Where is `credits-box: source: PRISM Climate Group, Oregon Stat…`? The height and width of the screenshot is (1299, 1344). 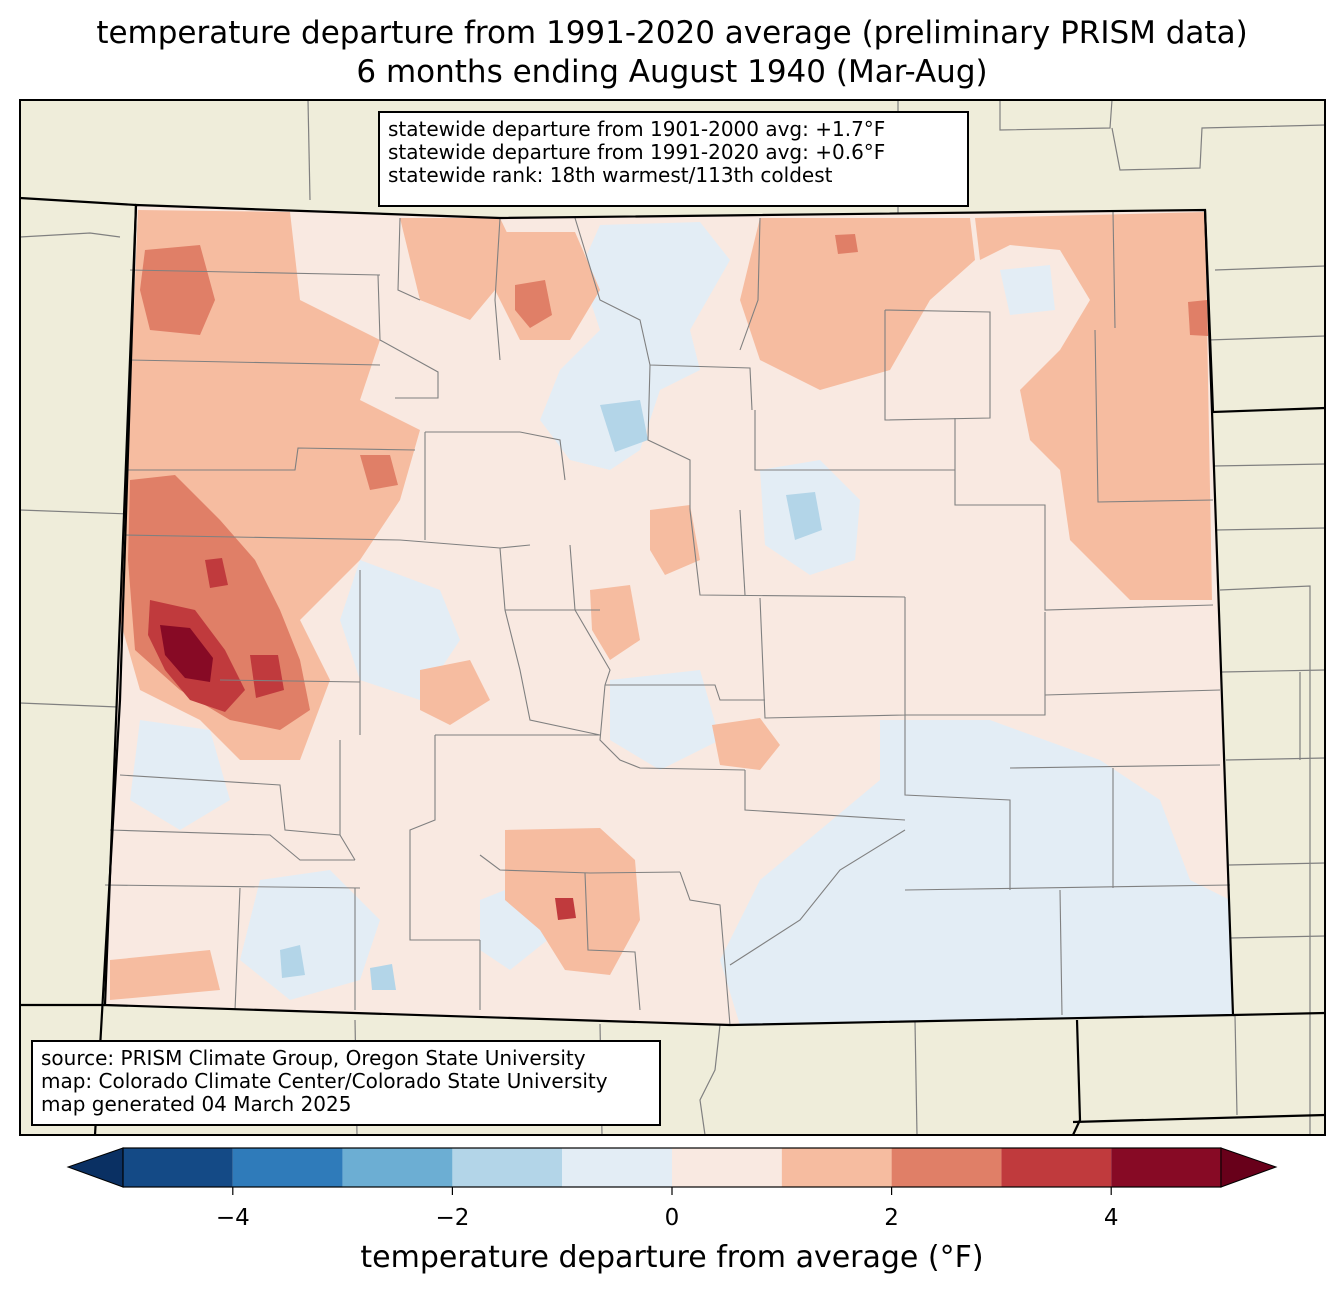 credits-box: source: PRISM Climate Group, Oregon Stat… is located at coordinates (346, 1083).